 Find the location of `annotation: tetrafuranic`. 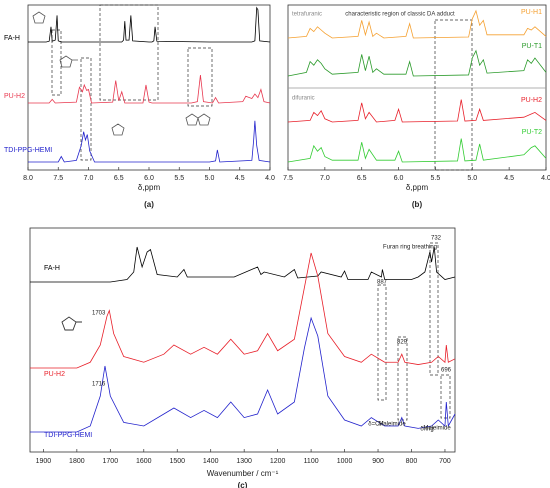

annotation: tetrafuranic is located at coordinates (307, 15).